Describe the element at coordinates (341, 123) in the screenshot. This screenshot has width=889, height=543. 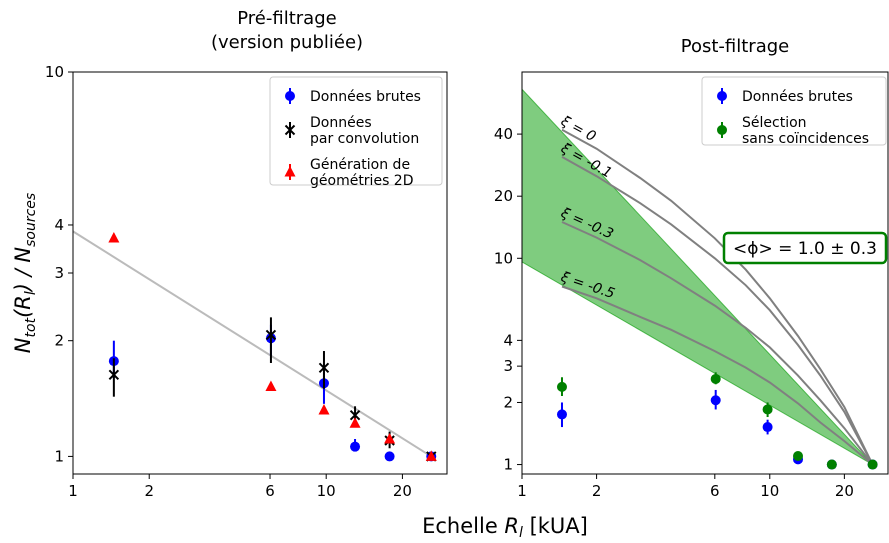
I see `left-legend-label-1: Données` at that location.